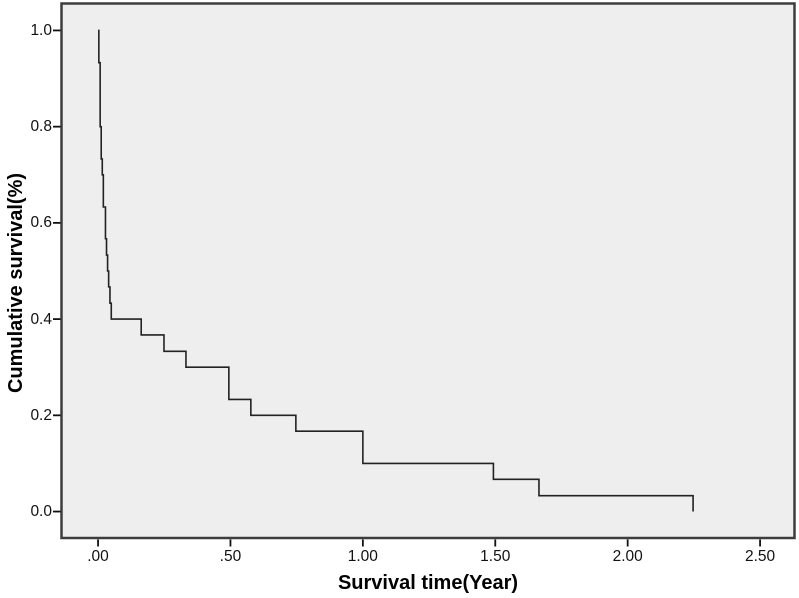 This screenshot has height=598, width=799. Describe the element at coordinates (627, 556) in the screenshot. I see `x-tick-label: 2.00` at that location.